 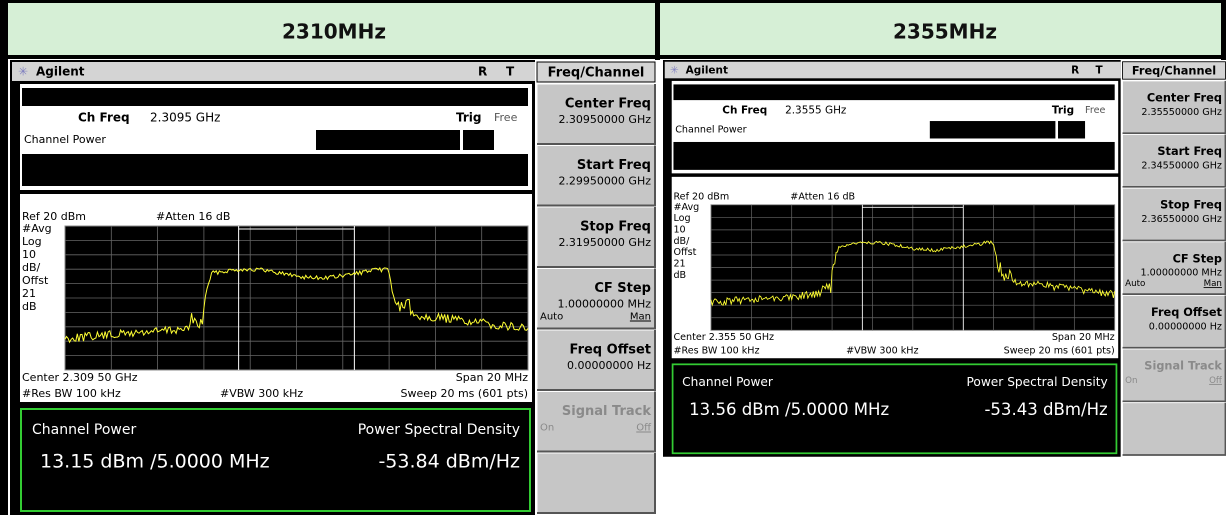 I want to click on vbw: #VBW 300 kHz, so click(x=261, y=393).